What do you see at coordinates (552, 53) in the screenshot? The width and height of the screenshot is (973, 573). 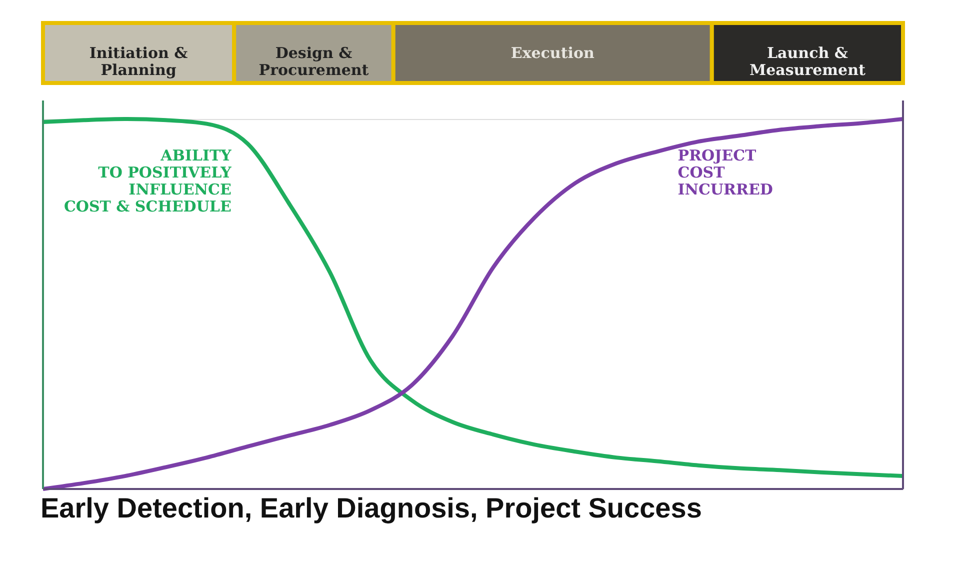 I see `text: Execution` at bounding box center [552, 53].